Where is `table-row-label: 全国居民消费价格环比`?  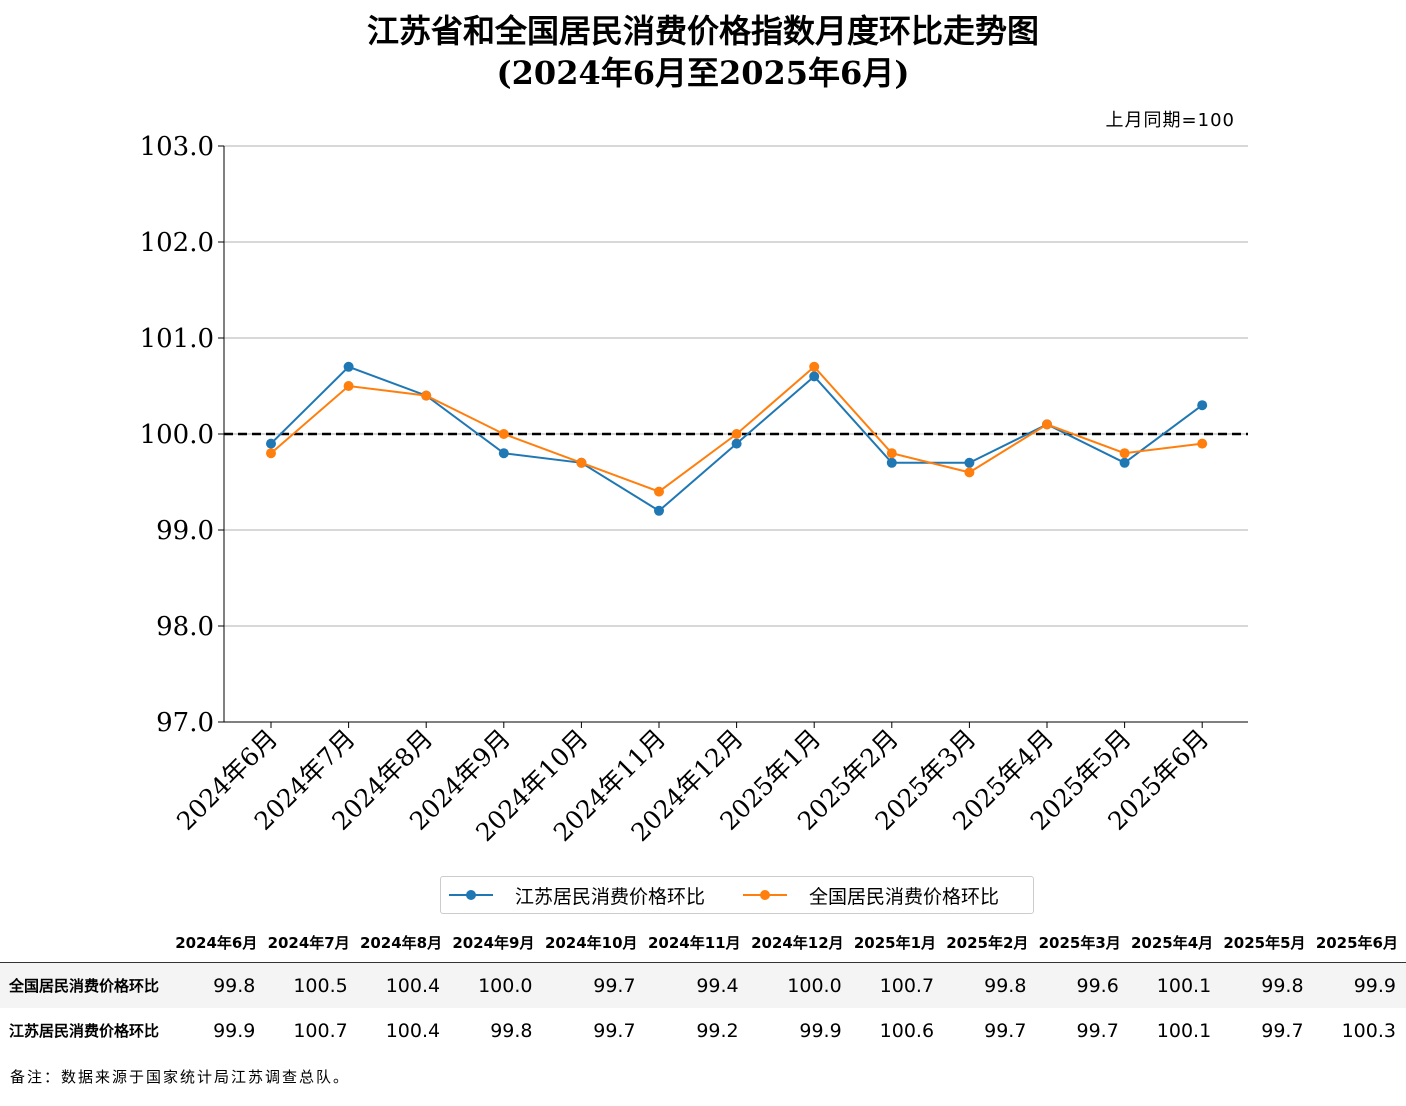
table-row-label: 全国居民消费价格环比 is located at coordinates (86, 985).